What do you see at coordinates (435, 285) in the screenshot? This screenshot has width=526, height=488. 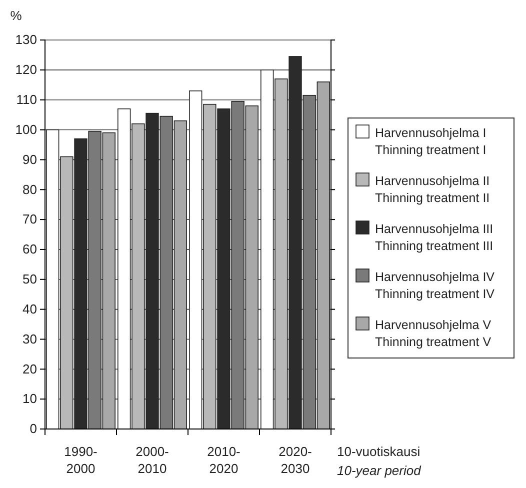 I see `legend-label: Harvennusohjelma IV Thinning treatment IV` at bounding box center [435, 285].